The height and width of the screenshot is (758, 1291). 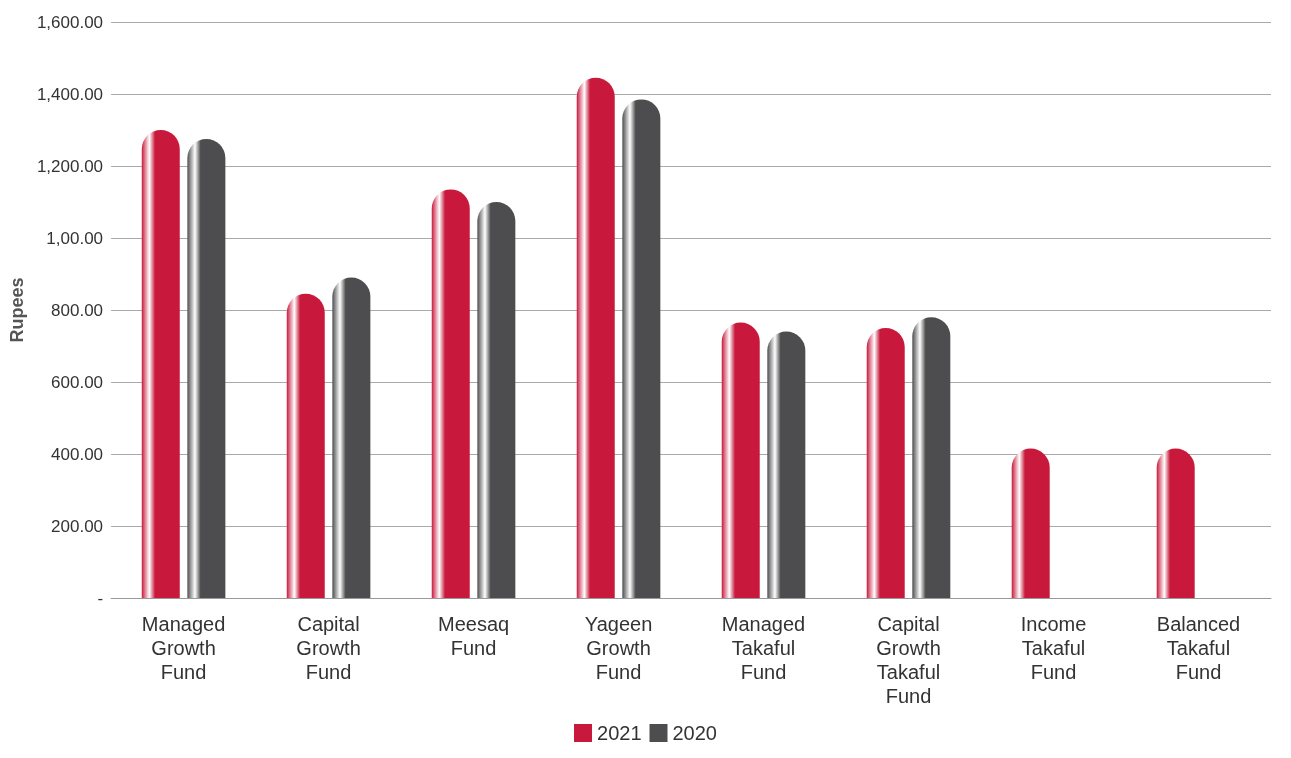 I want to click on y-tick-label: -, so click(x=100, y=598).